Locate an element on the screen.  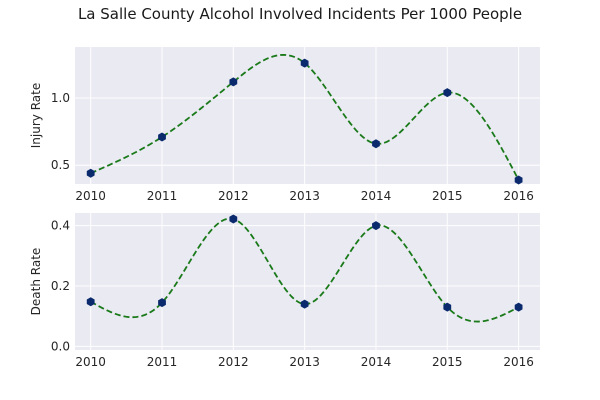
y-axis-label: Injury Rate is located at coordinates (36, 115).